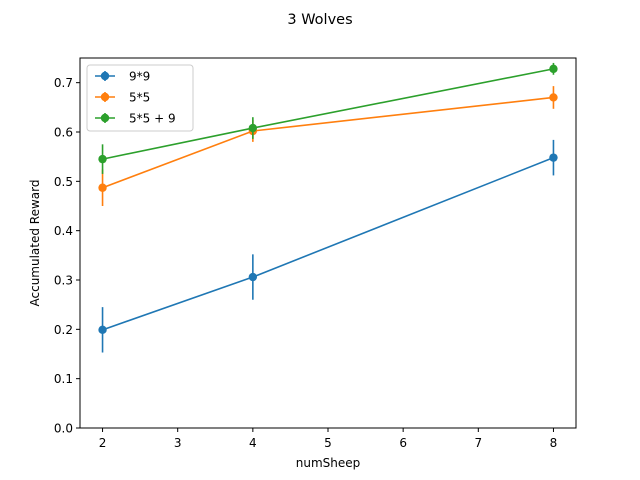  Describe the element at coordinates (103, 443) in the screenshot. I see `x-tick-label: 2` at that location.